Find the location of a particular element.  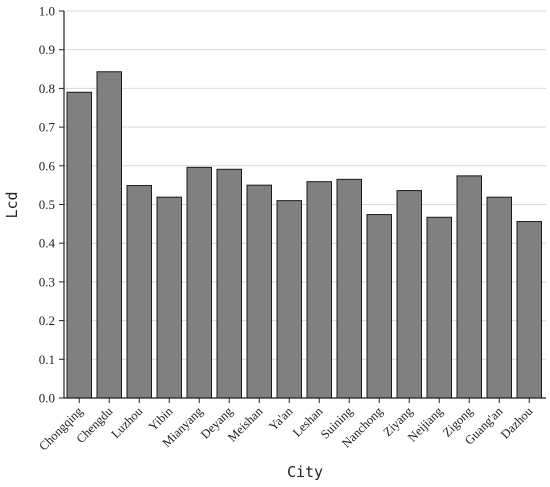

y-tick-label: 0.0 is located at coordinates (47, 398).